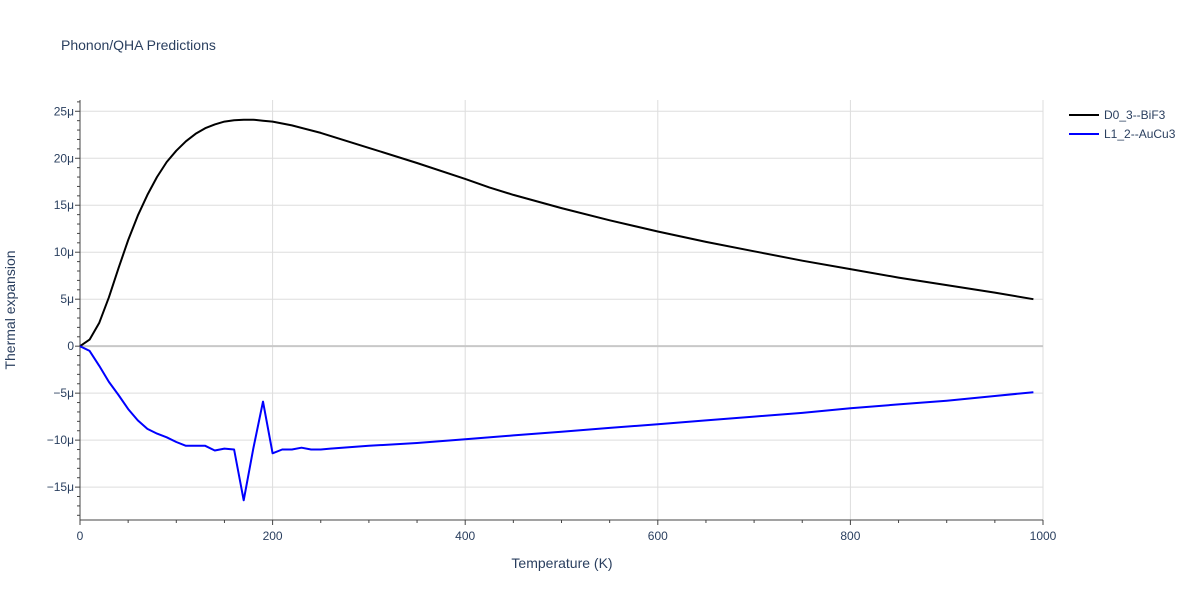 This screenshot has width=1200, height=600. I want to click on y-tick-label: 5μ, so click(67, 299).